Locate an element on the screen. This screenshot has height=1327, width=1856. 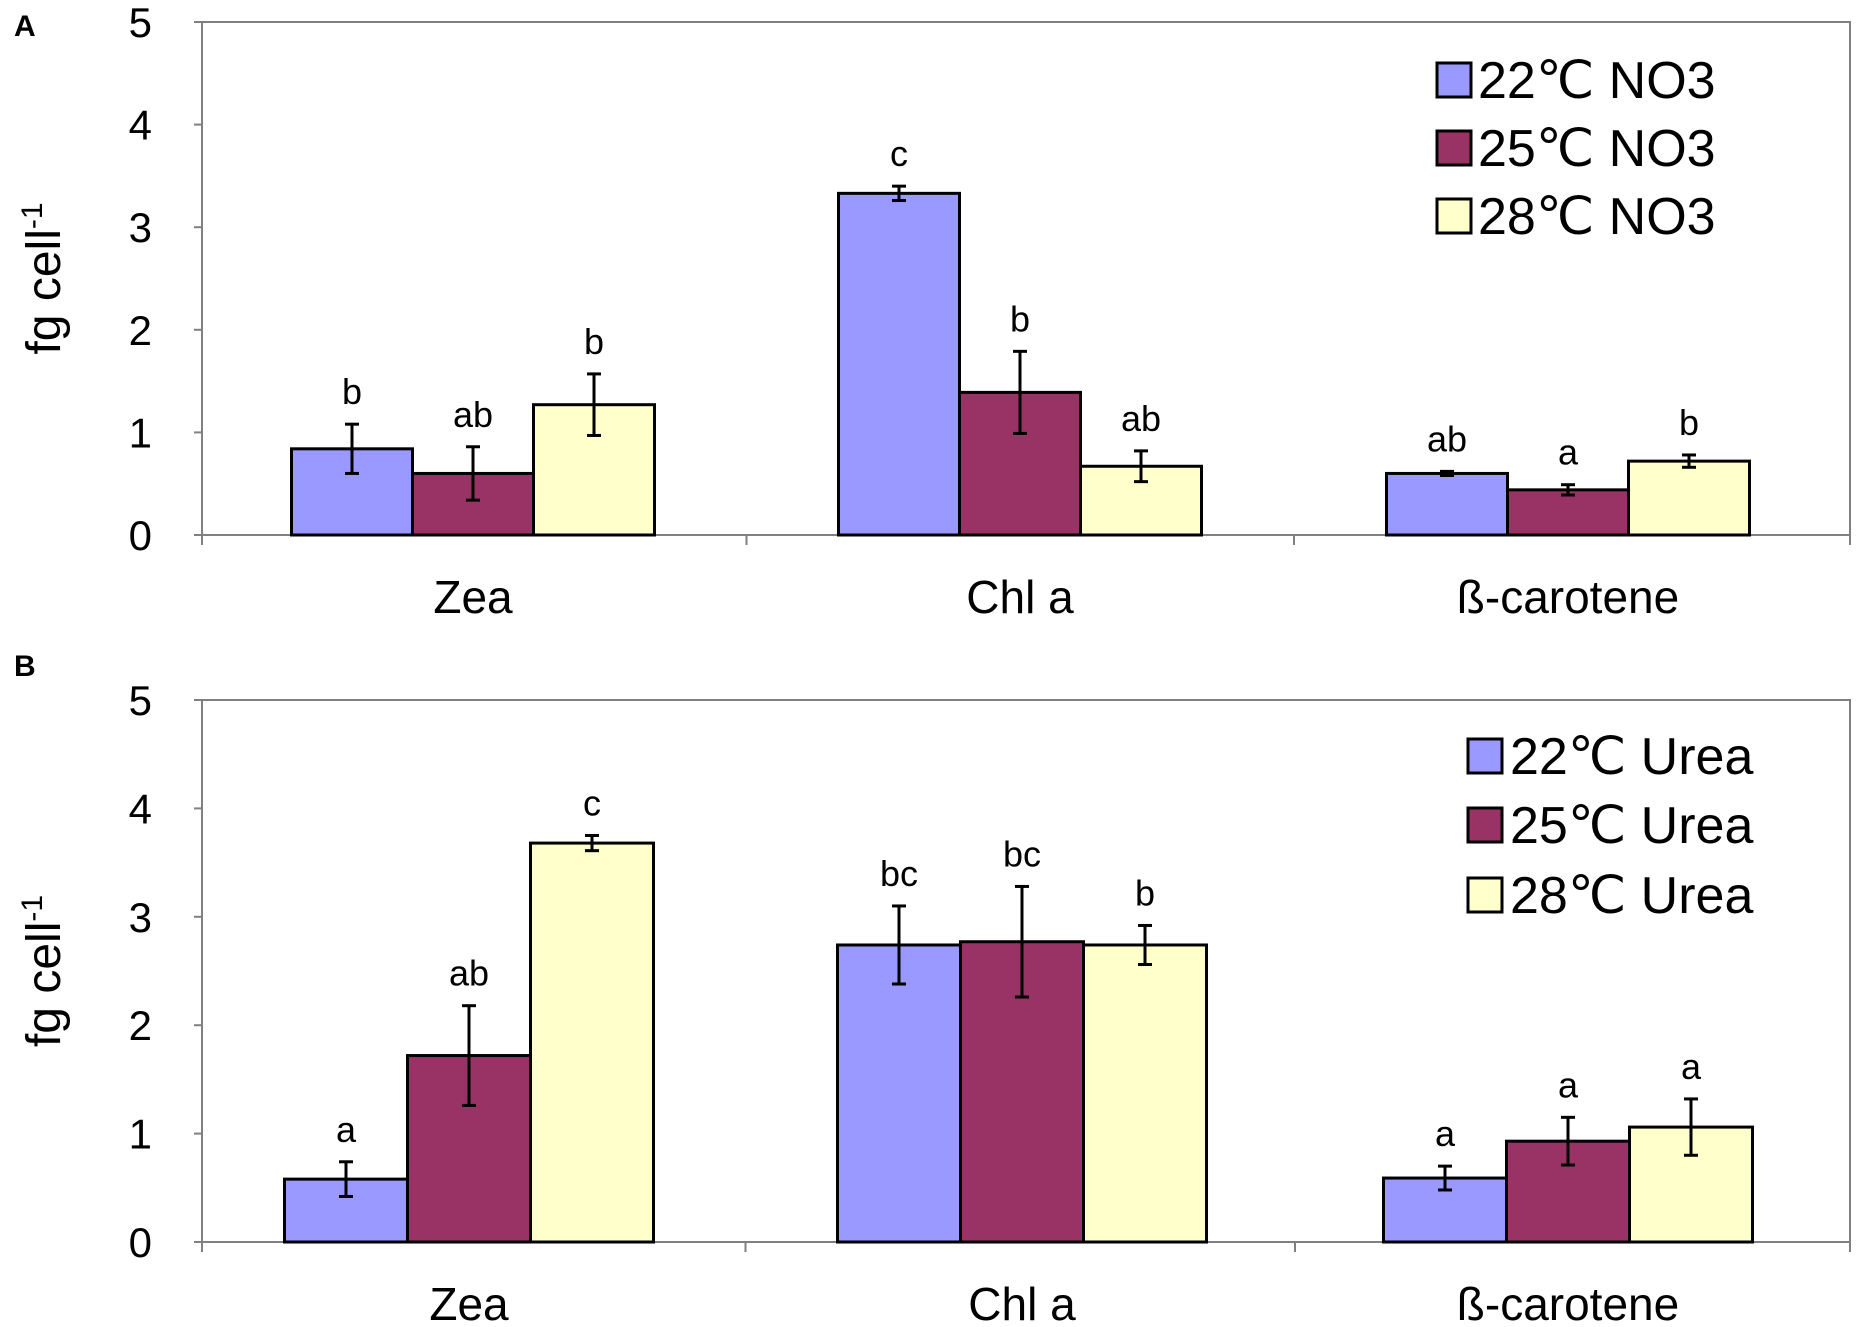
panel-letter: A is located at coordinates (25, 26).